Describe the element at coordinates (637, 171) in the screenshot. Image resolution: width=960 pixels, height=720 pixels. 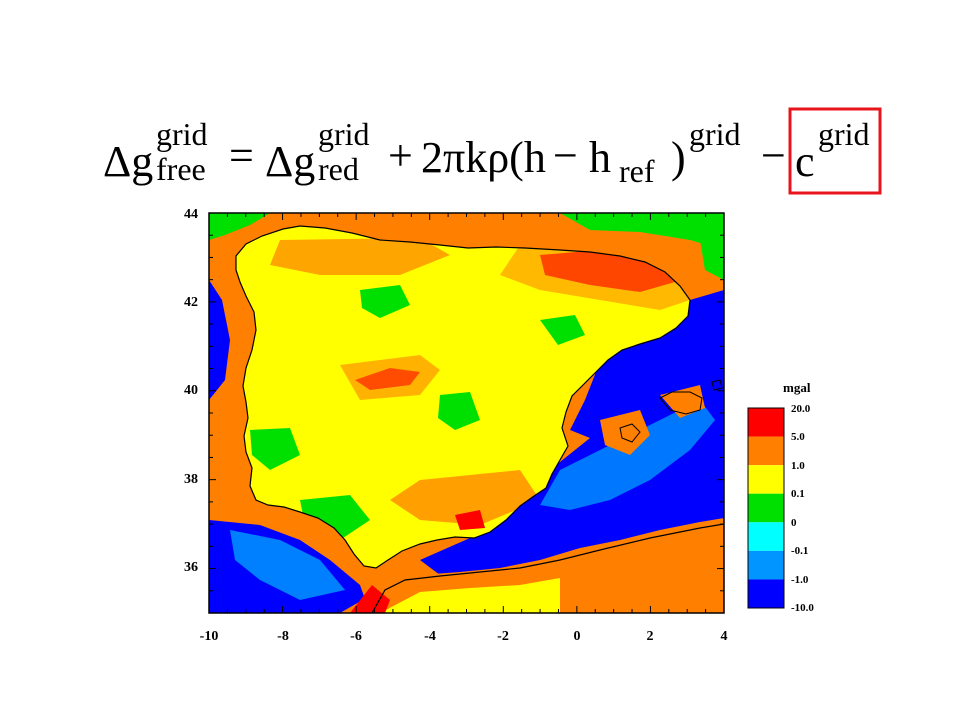
I see `formula-h-ref-subscript: ref` at that location.